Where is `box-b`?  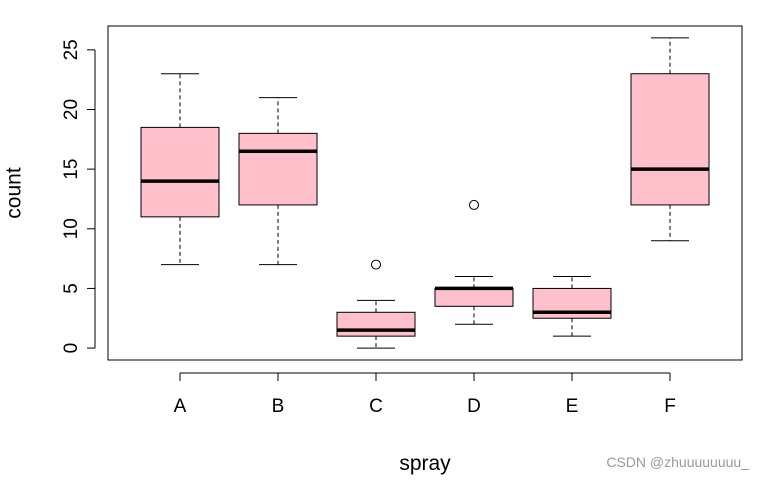
box-b is located at coordinates (278, 181).